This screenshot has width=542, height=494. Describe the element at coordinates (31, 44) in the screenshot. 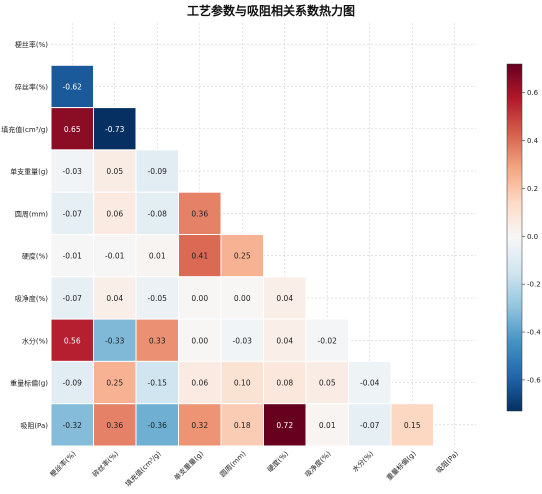

I see `y-tick-label: 梗丝率(%)` at that location.